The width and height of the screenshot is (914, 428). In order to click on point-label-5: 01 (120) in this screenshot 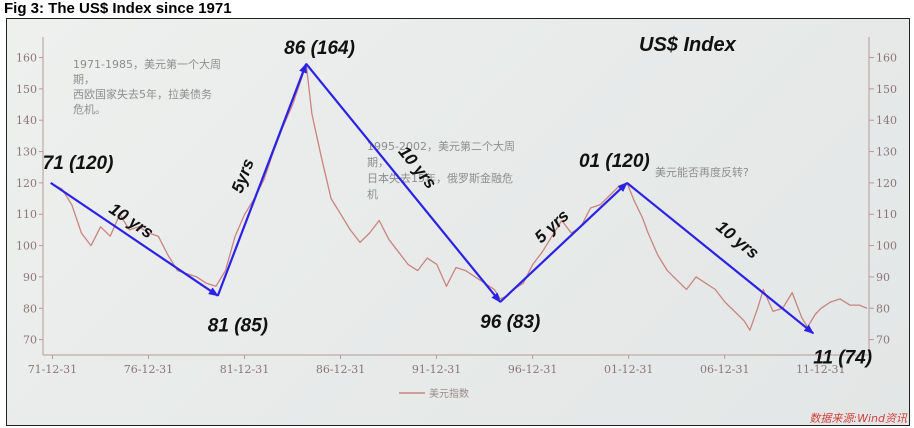, I will do `click(614, 161)`.